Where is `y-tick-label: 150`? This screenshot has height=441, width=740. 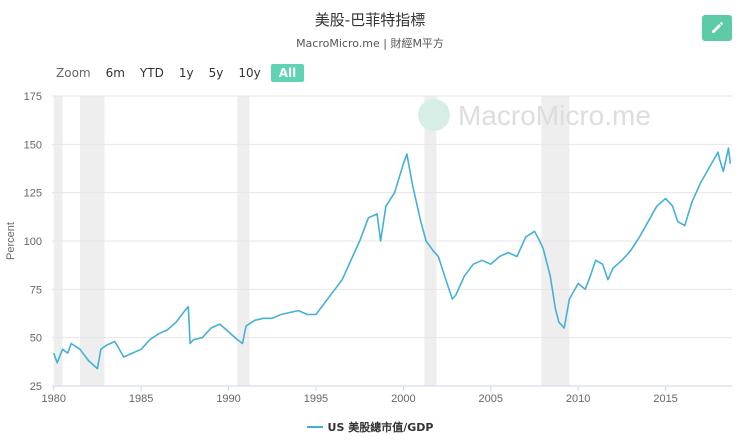 y-tick-label: 150 is located at coordinates (33, 145).